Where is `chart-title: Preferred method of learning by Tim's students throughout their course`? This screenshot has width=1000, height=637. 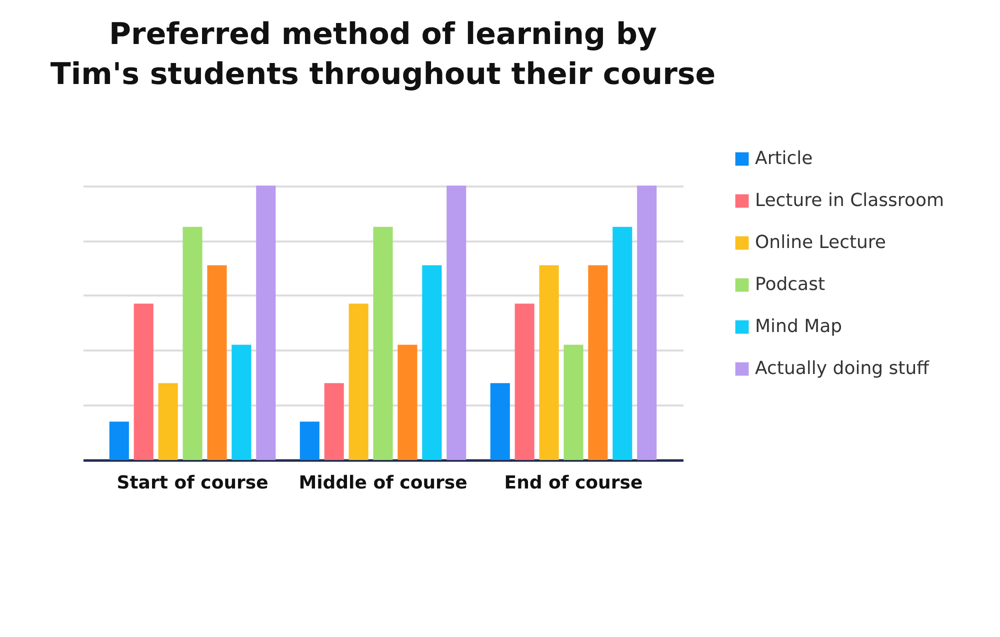 chart-title: Preferred method of learning by Tim's students throughout their course is located at coordinates (383, 54).